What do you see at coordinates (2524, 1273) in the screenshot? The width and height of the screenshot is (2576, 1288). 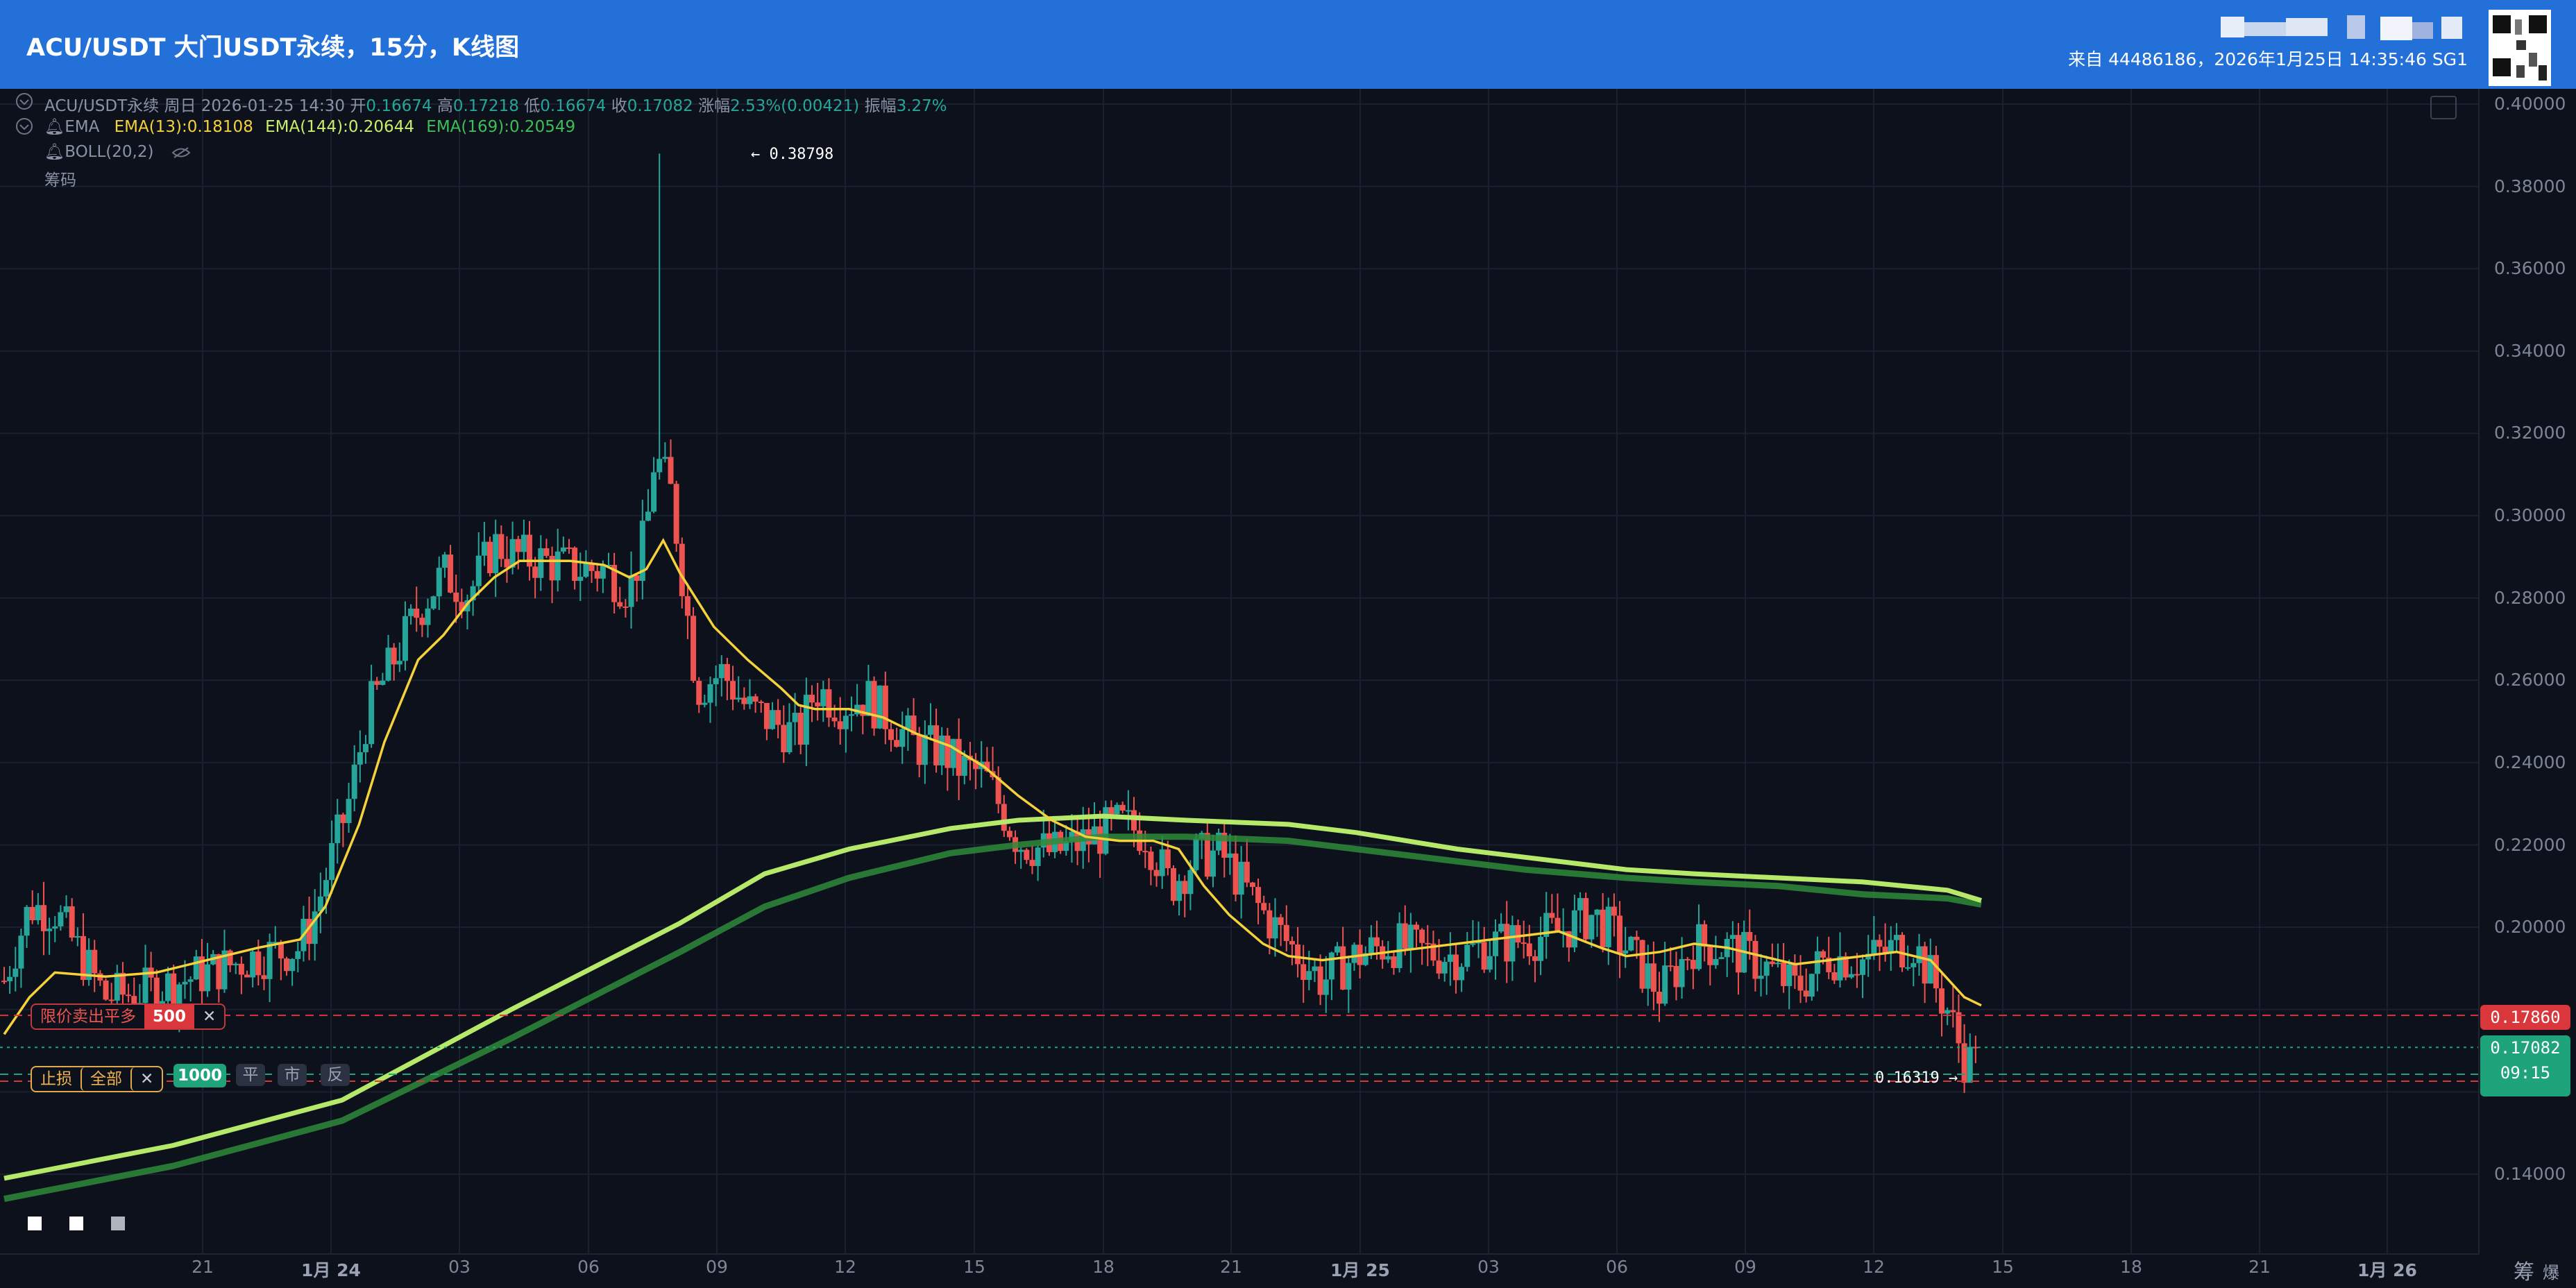 I see `chips-toggle: 筹` at bounding box center [2524, 1273].